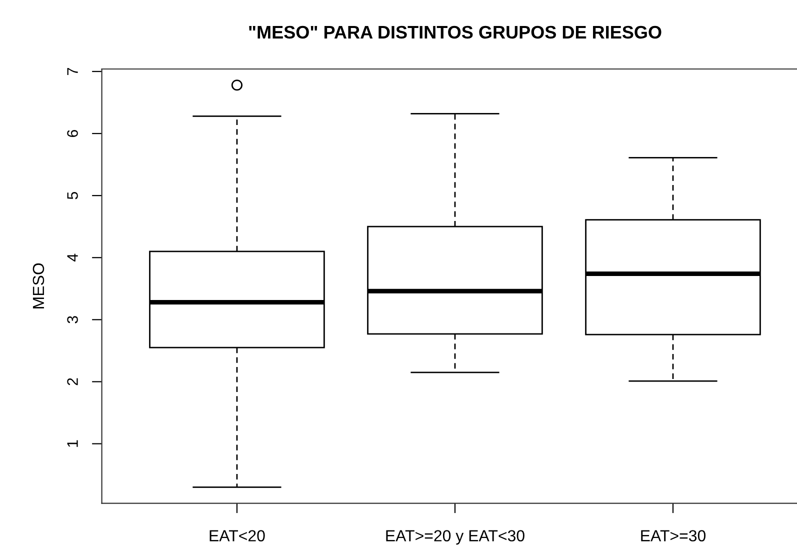  What do you see at coordinates (72, 382) in the screenshot?
I see `y-tick-label: 2` at bounding box center [72, 382].